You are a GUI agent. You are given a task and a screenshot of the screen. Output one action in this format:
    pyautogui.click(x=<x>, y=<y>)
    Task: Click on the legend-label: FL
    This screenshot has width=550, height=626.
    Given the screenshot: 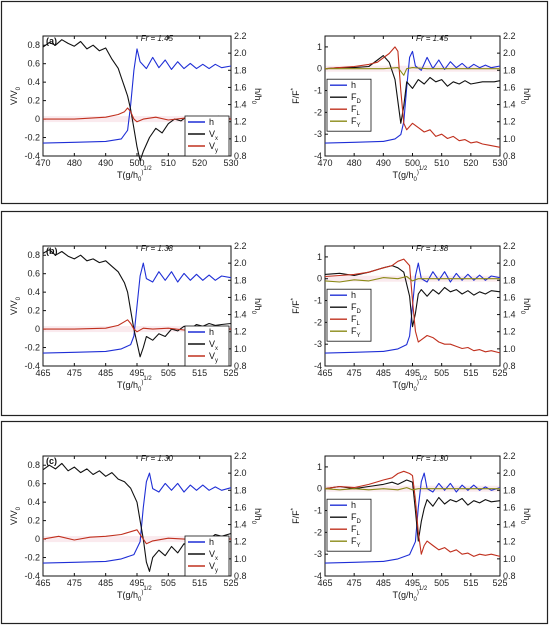 What is the action you would take?
    pyautogui.click(x=356, y=320)
    